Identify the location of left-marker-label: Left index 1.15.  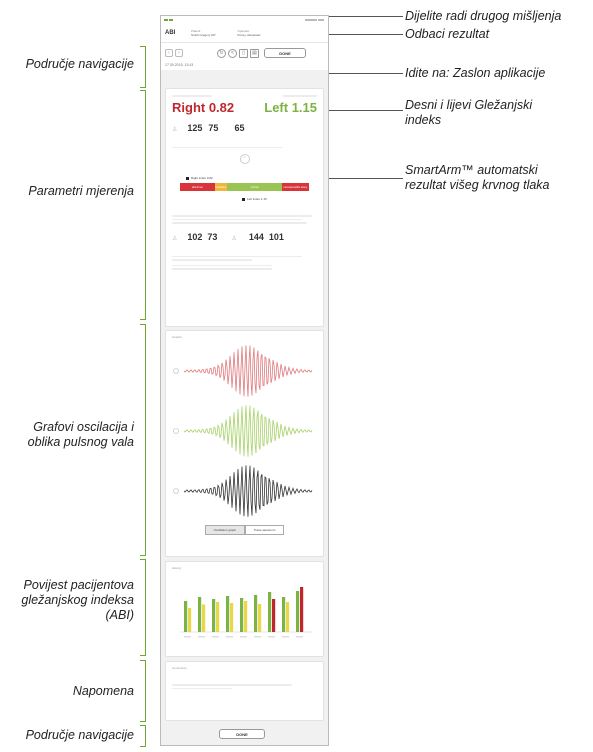
(257, 199).